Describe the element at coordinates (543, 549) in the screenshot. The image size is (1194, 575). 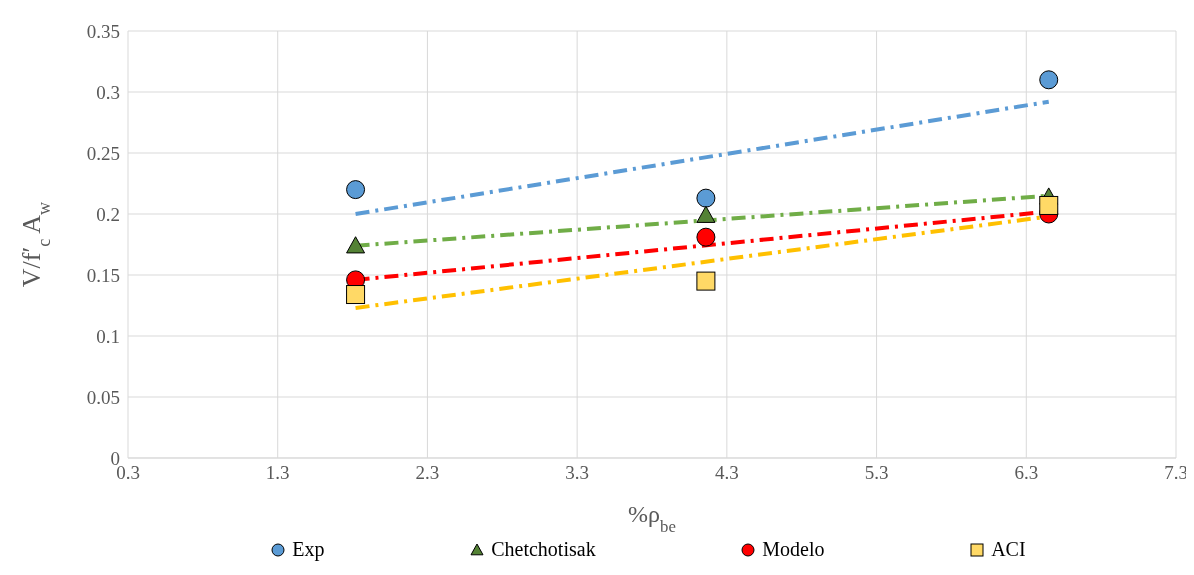
I see `legend-label: Chetchotisak` at that location.